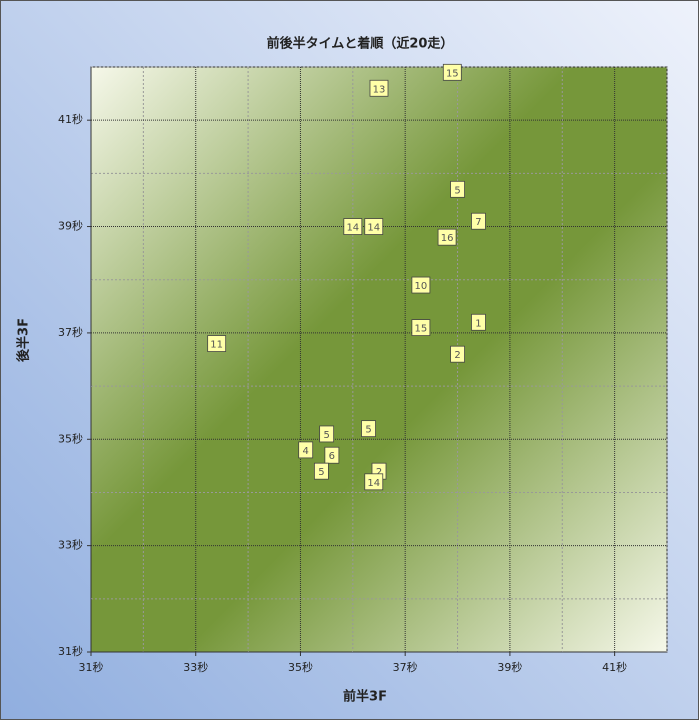  What do you see at coordinates (405, 667) in the screenshot?
I see `x-tick-label: 37秒` at bounding box center [405, 667].